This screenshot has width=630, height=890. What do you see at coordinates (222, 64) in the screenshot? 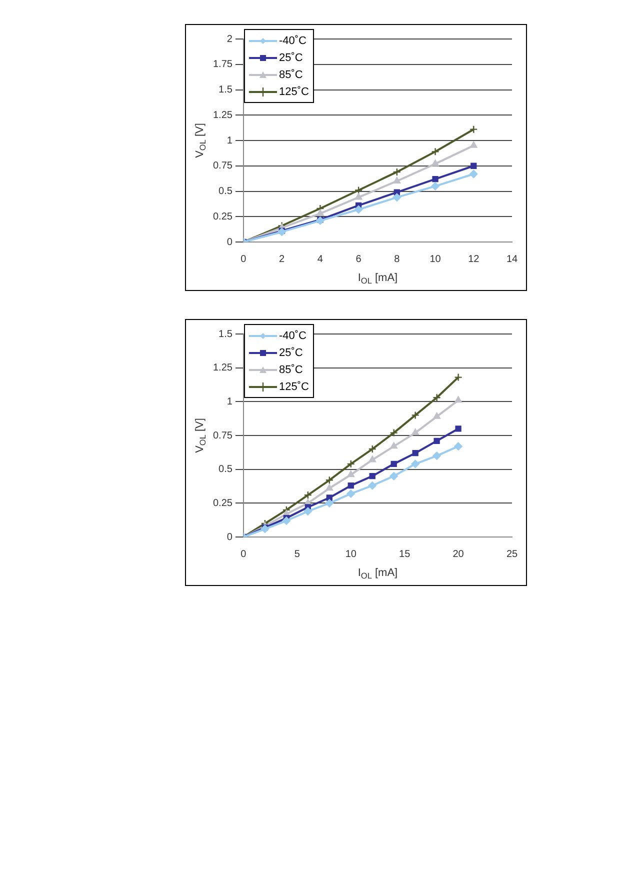
I see `y-tick-label: 1.75` at bounding box center [222, 64].